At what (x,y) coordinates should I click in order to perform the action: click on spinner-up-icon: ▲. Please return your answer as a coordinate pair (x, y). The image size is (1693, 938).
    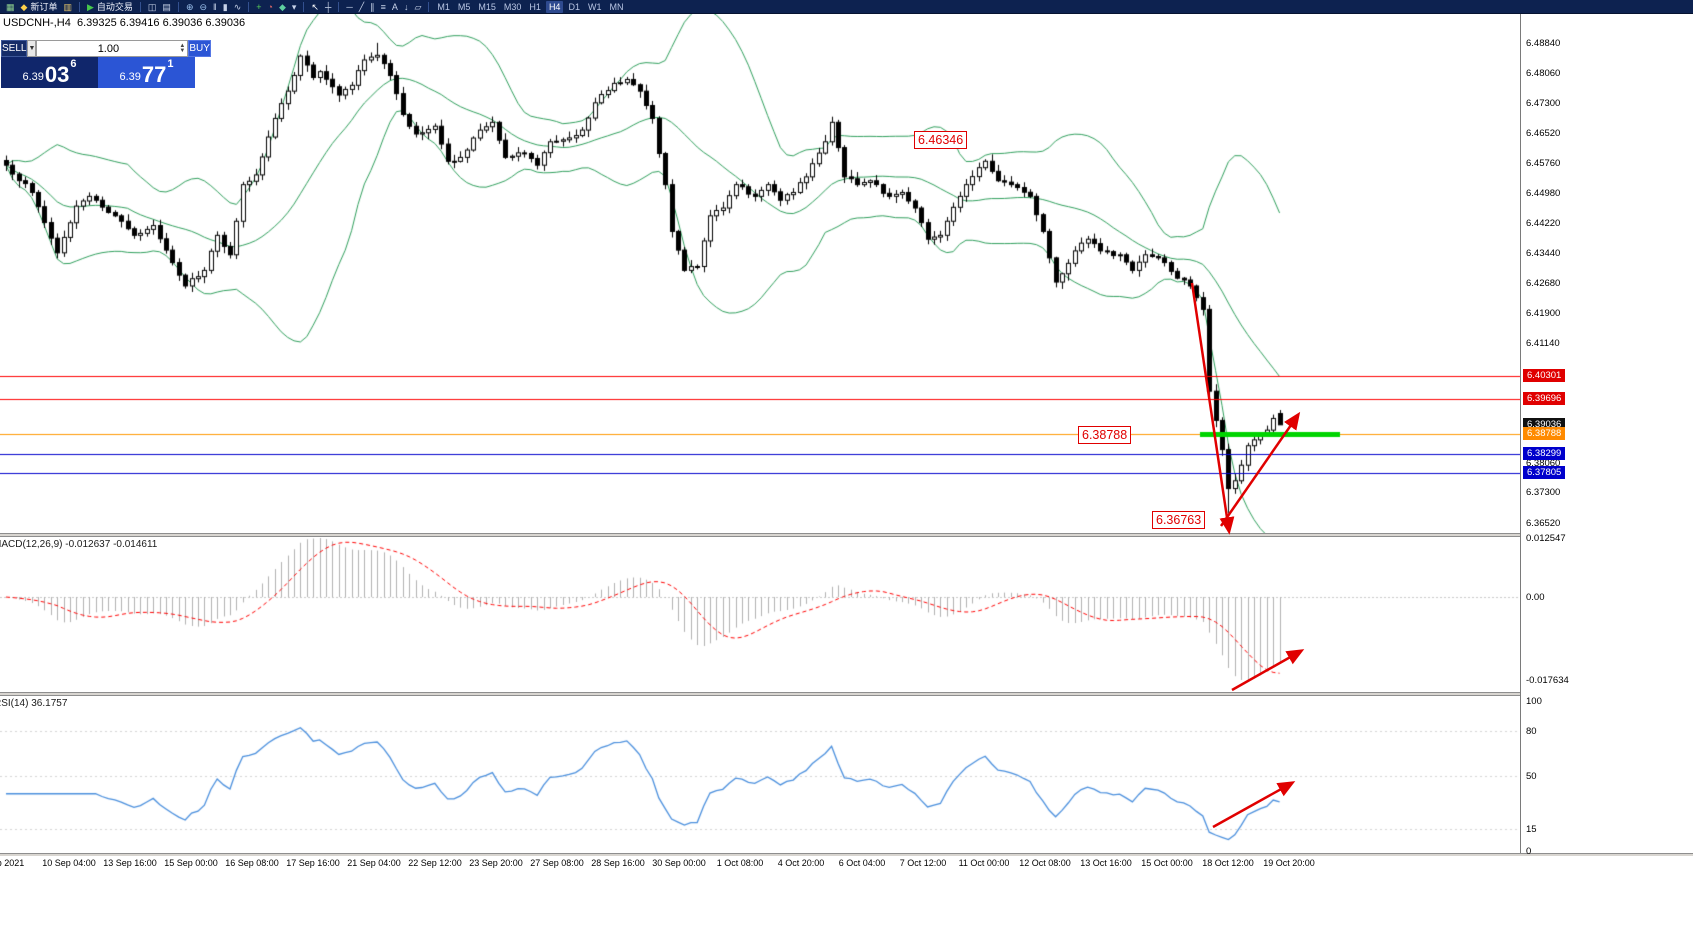
    Looking at the image, I should click on (182, 45).